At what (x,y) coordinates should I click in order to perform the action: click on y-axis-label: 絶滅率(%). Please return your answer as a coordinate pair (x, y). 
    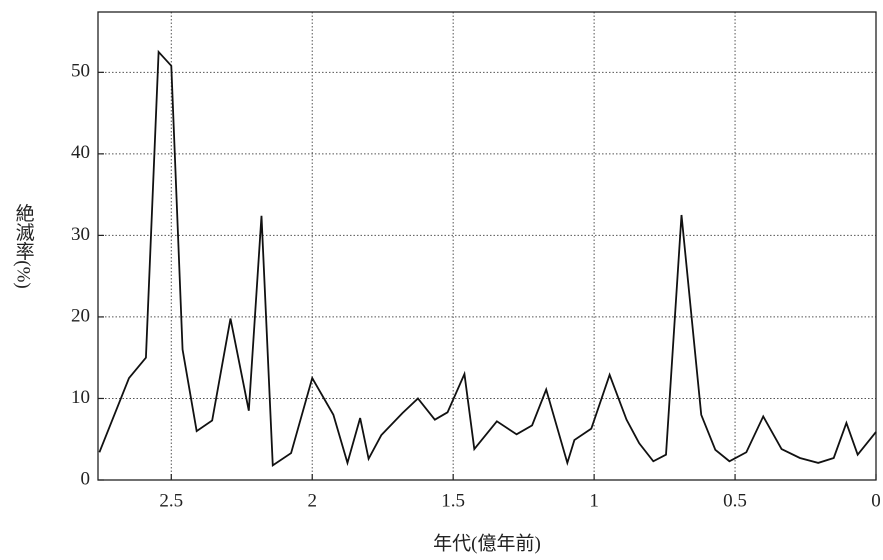
    Looking at the image, I should click on (24, 246).